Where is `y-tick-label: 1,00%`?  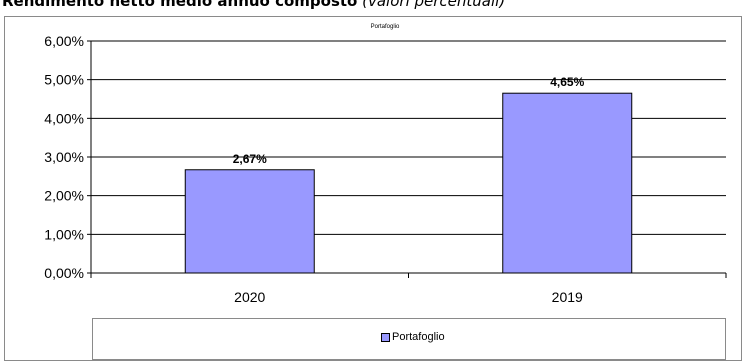 y-tick-label: 1,00% is located at coordinates (64, 234).